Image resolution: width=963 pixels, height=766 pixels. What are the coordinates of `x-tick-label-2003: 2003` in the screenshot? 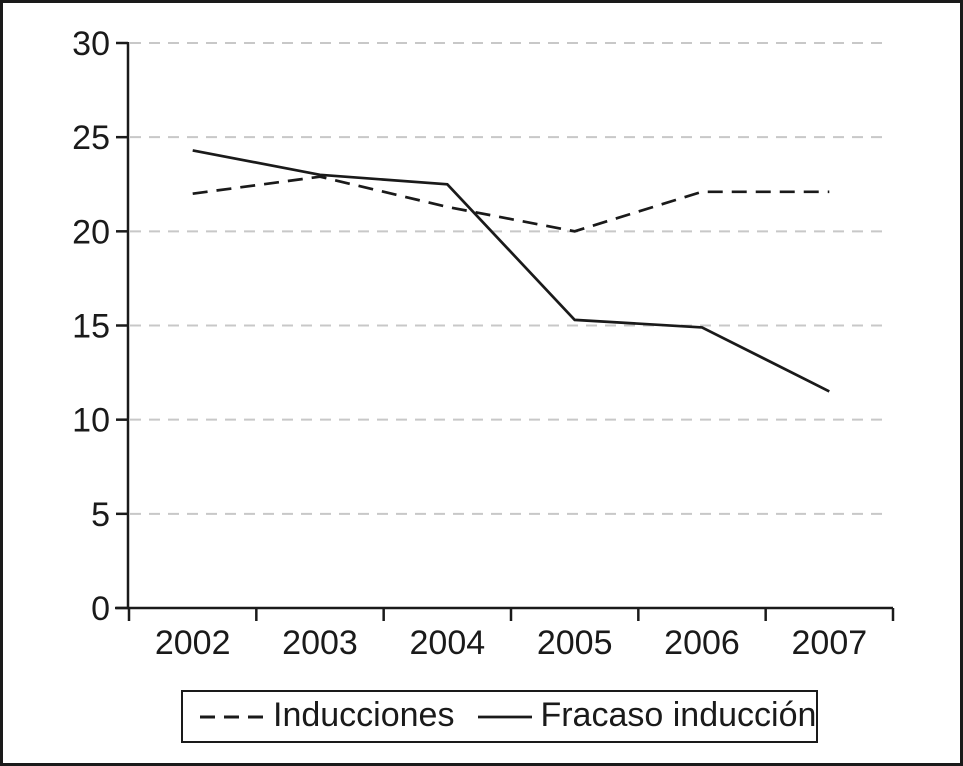 It's located at (320, 643).